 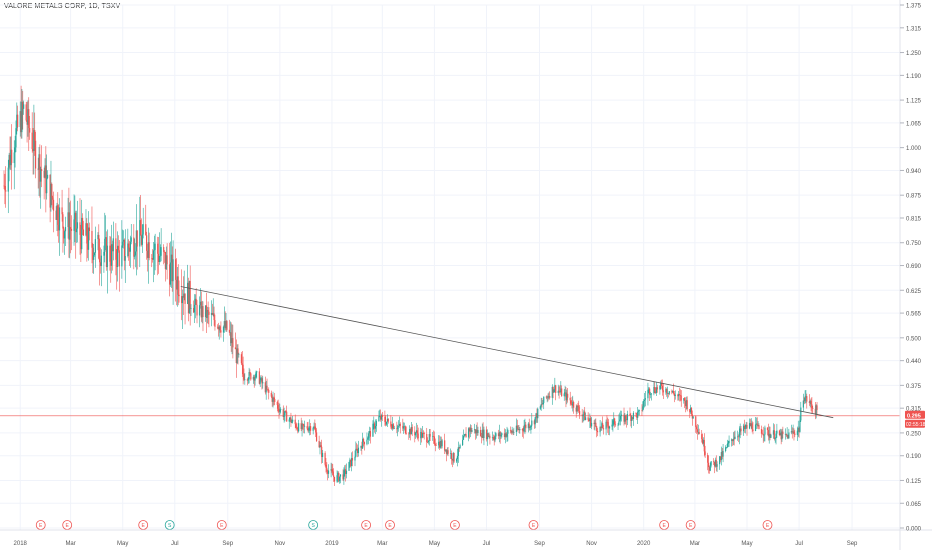 I want to click on price-tick-label: 0.815, so click(x=914, y=220).